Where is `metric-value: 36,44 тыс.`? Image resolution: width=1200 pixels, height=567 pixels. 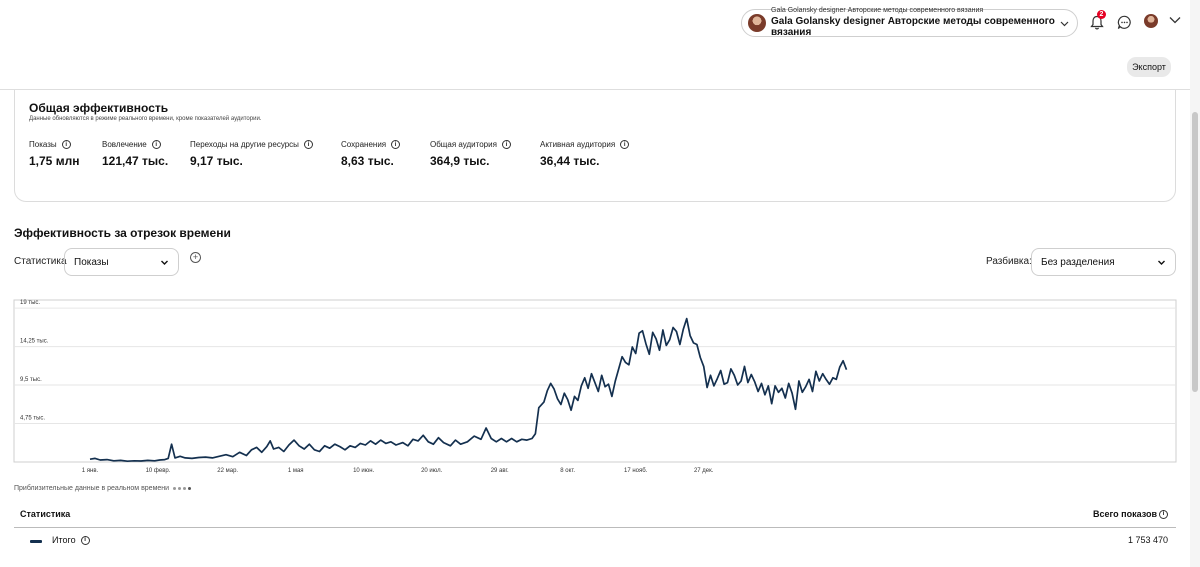
metric-value: 36,44 тыс. is located at coordinates (570, 161).